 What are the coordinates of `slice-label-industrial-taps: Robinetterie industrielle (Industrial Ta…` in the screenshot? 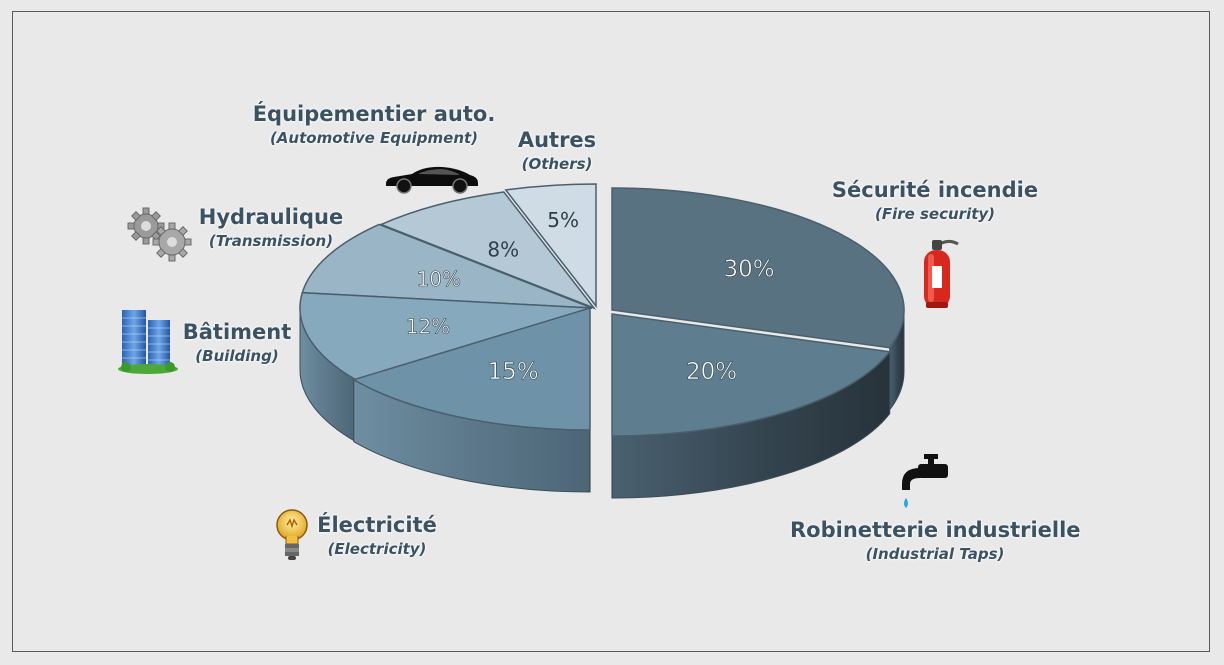 It's located at (935, 540).